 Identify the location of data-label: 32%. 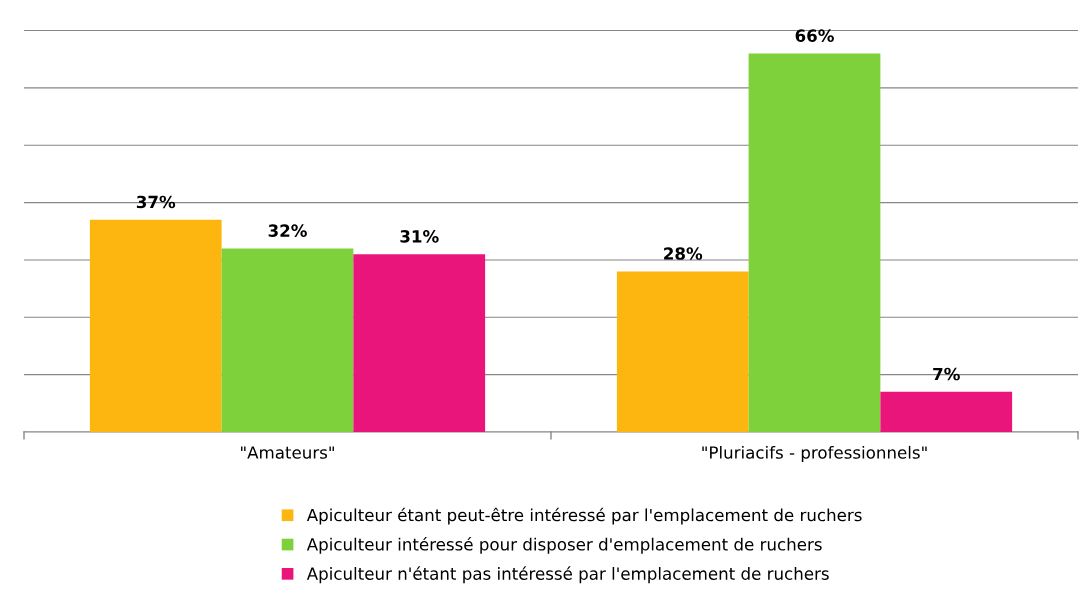
(287, 230).